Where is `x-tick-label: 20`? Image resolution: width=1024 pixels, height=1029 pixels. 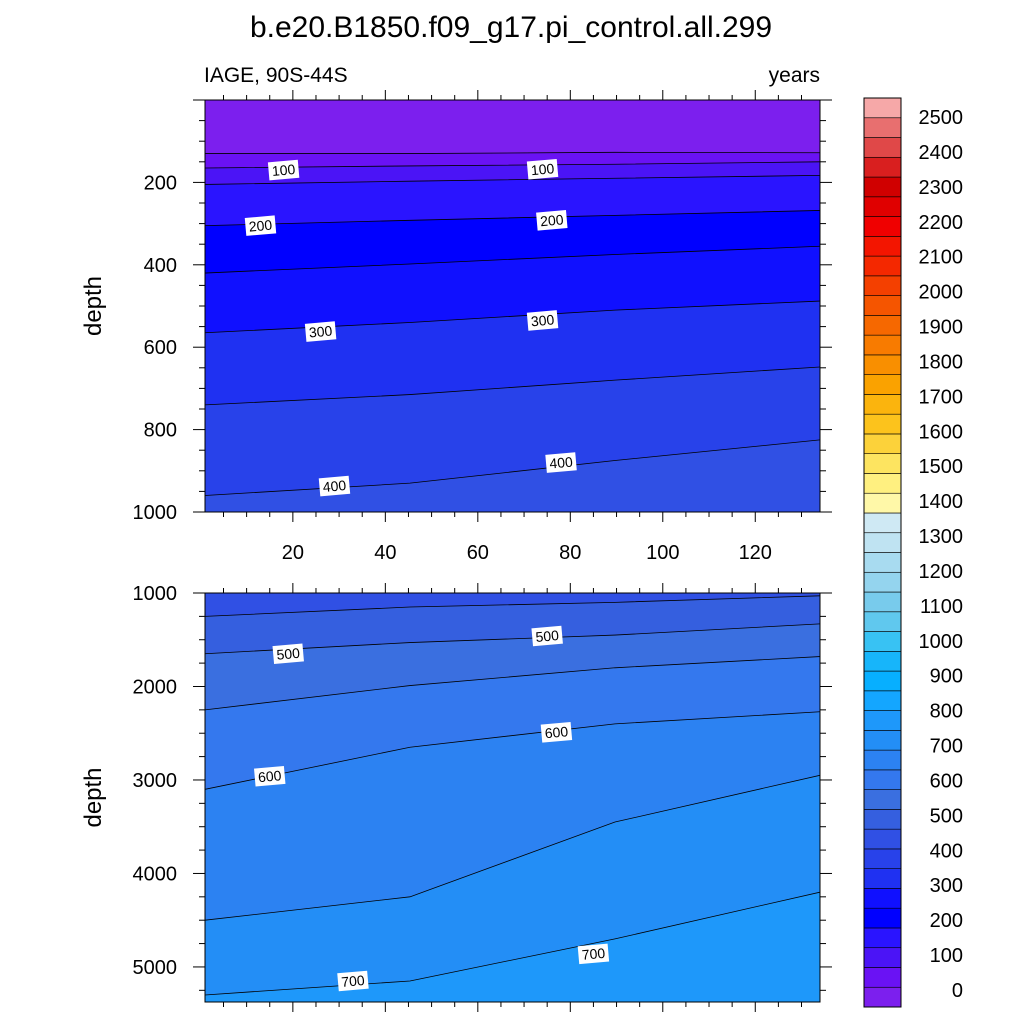 x-tick-label: 20 is located at coordinates (293, 553).